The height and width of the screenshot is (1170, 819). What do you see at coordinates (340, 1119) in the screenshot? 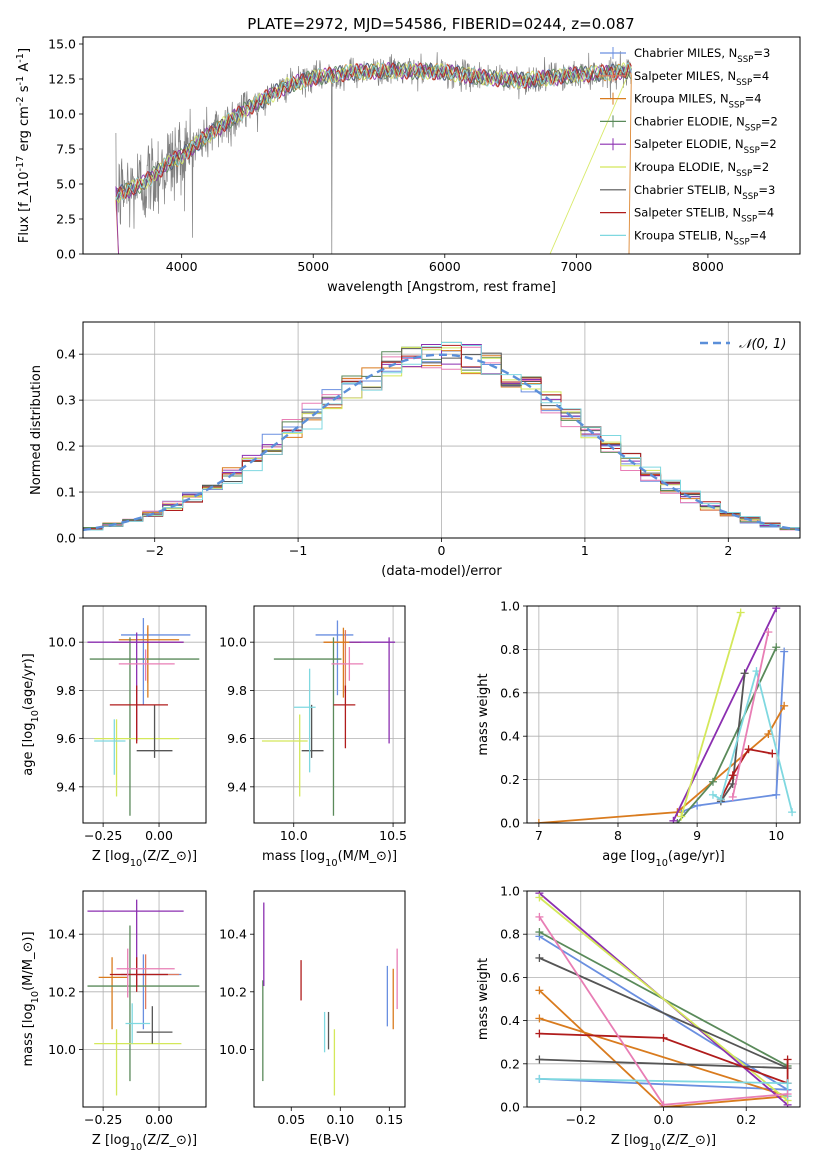
I see `x-tick-label: 0.10` at bounding box center [340, 1119].